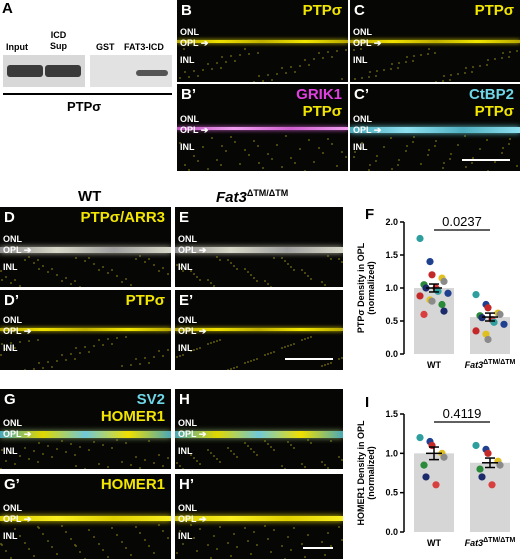 Image resolution: width=520 pixels, height=559 pixels. Describe the element at coordinates (366, 287) in the screenshot. I see `y-axis-title: PTPσ Density in OPL(normalized)` at that location.